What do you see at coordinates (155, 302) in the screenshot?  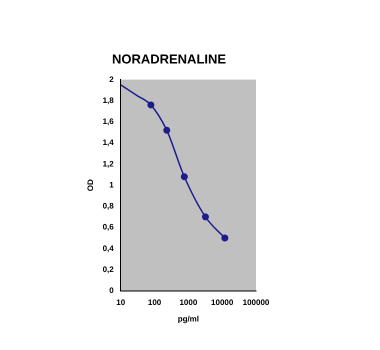 I see `x-tick-label: 100` at bounding box center [155, 302].